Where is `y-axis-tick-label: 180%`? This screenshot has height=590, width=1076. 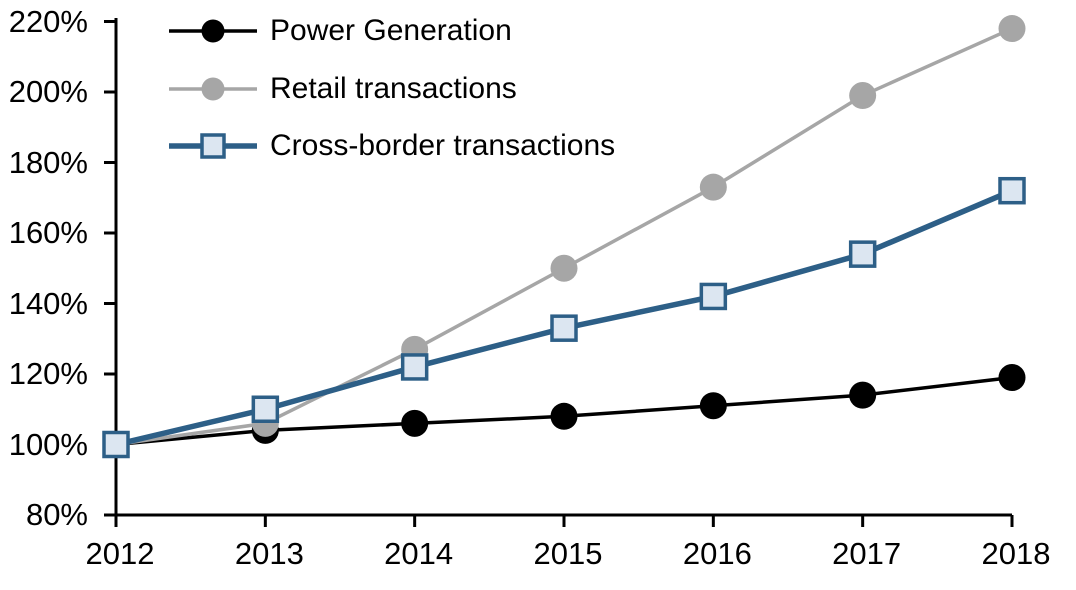 y-axis-tick-label: 180% is located at coordinates (48, 162).